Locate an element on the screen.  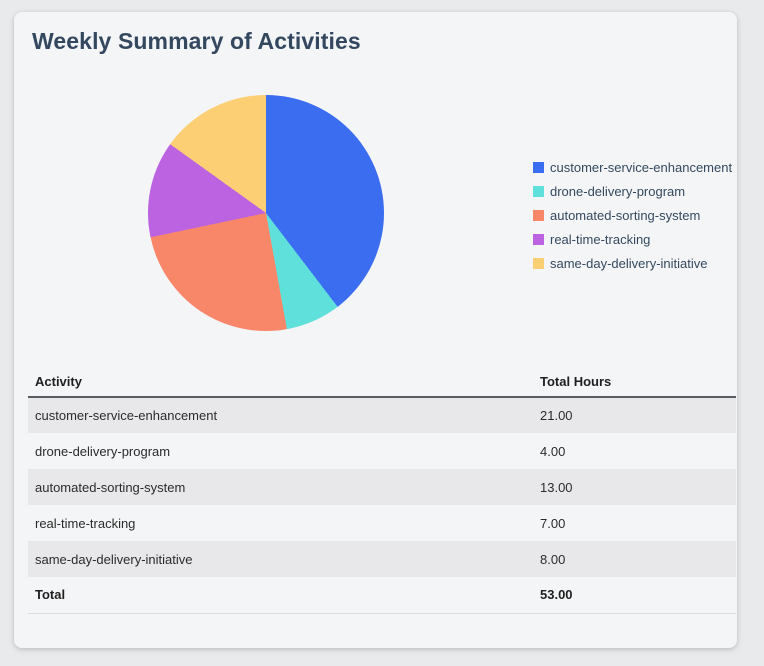
legend-label: drone-delivery-program is located at coordinates (618, 191).